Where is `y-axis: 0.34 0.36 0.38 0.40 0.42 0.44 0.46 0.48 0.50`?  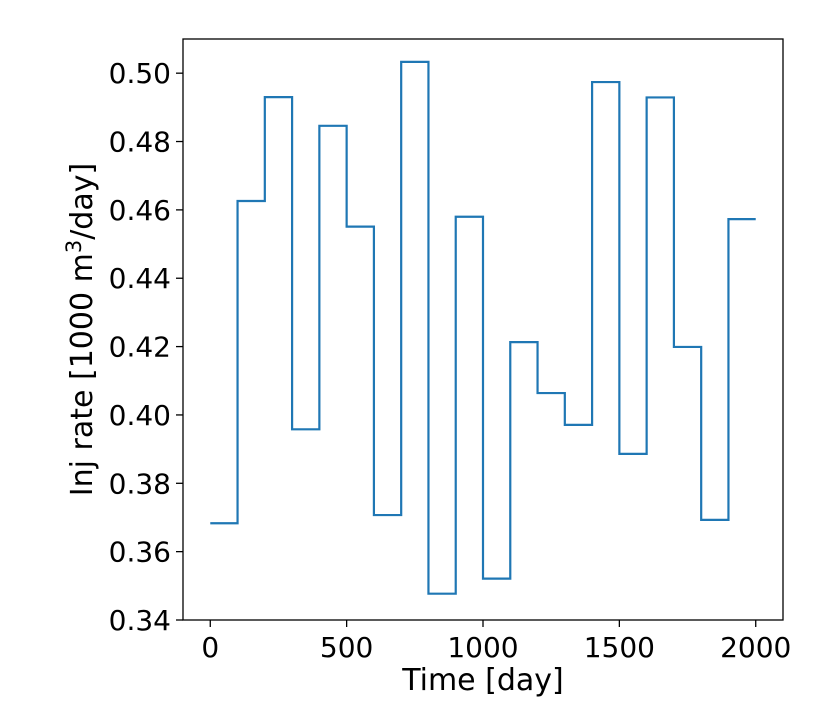
y-axis: 0.34 0.36 0.38 0.40 0.42 0.44 0.46 0.48 0.50 is located at coordinates (146, 347).